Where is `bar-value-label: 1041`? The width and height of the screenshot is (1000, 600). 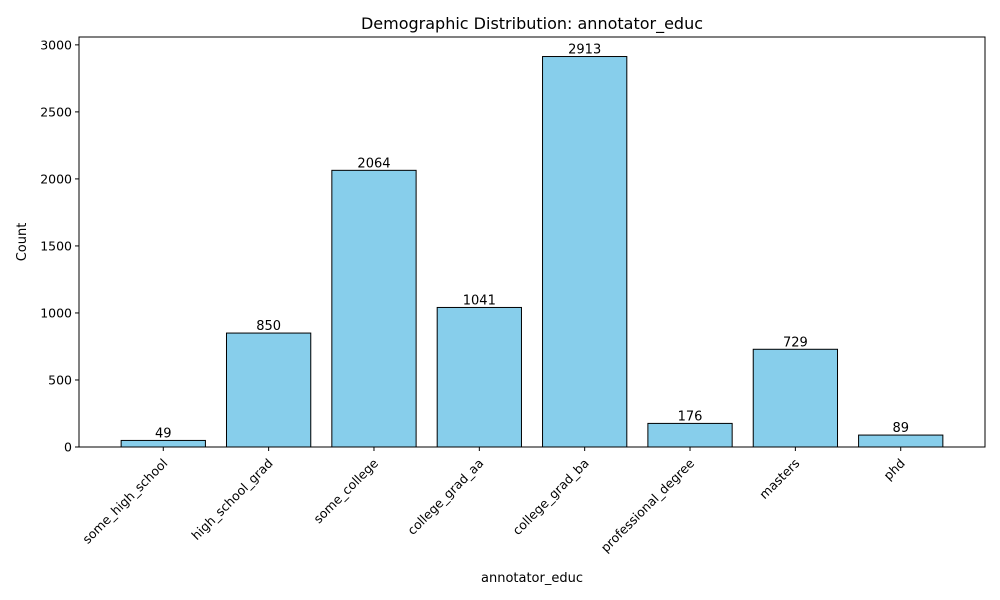
bar-value-label: 1041 is located at coordinates (479, 300).